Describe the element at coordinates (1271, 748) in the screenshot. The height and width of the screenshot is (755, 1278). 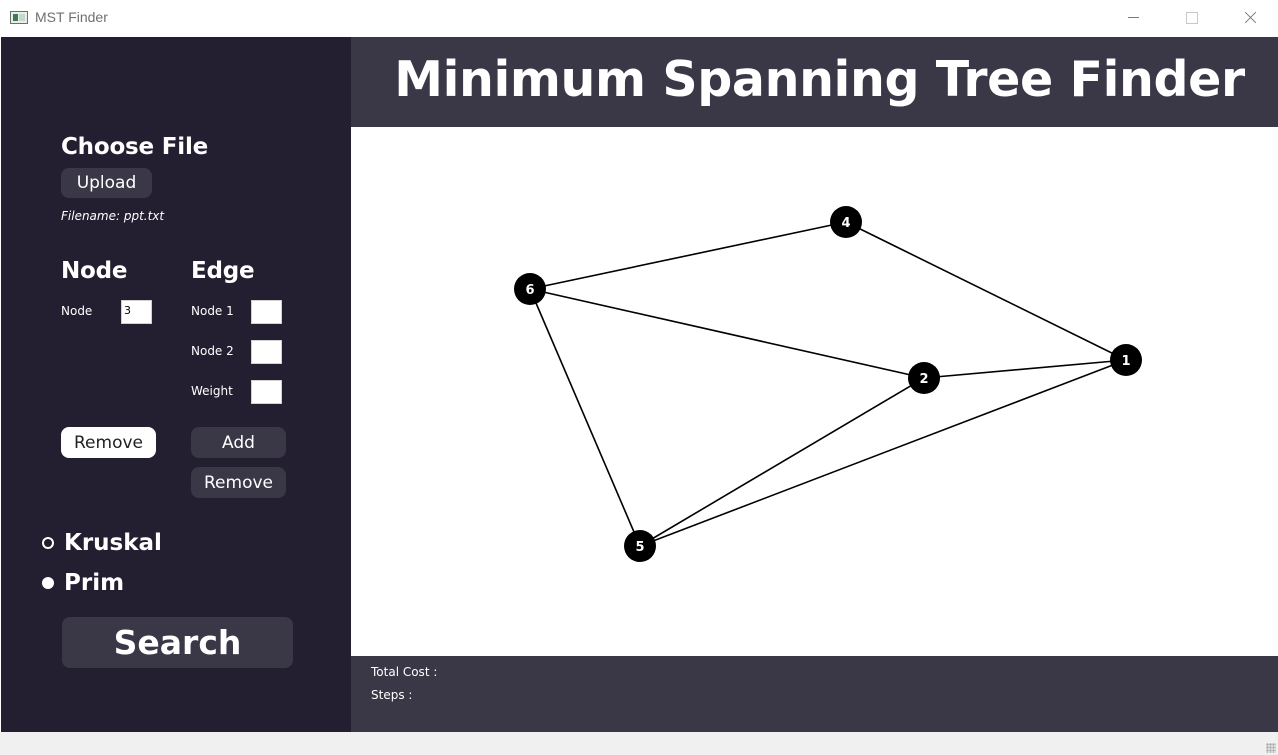
I see `resize-grip-icon` at that location.